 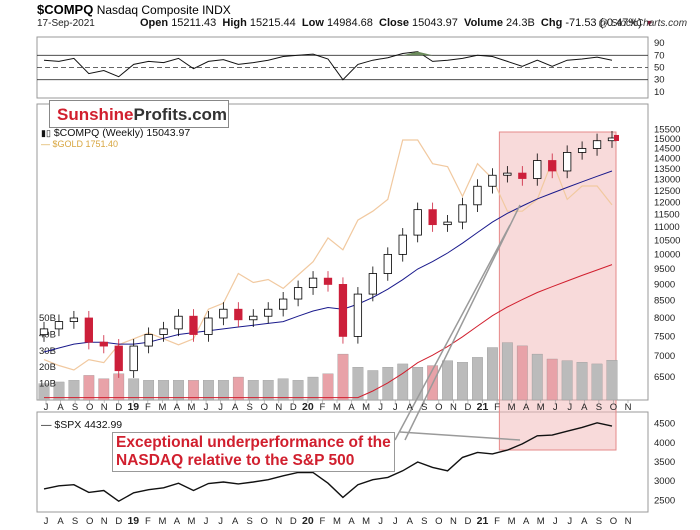 What do you see at coordinates (250, 521) in the screenshot?
I see `x-tick-bottom-14: S` at bounding box center [250, 521].